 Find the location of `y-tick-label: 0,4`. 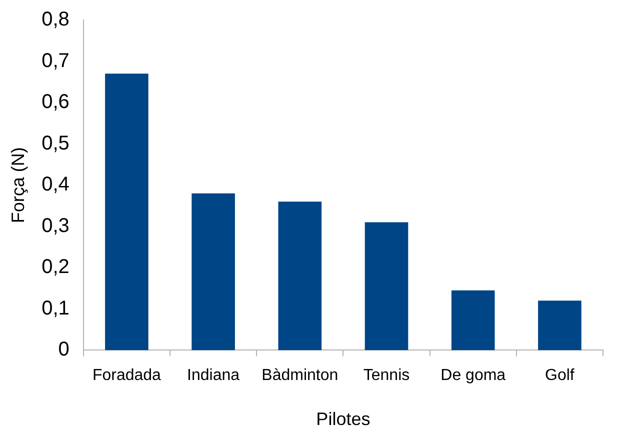

y-tick-label: 0,4 is located at coordinates (56, 185).